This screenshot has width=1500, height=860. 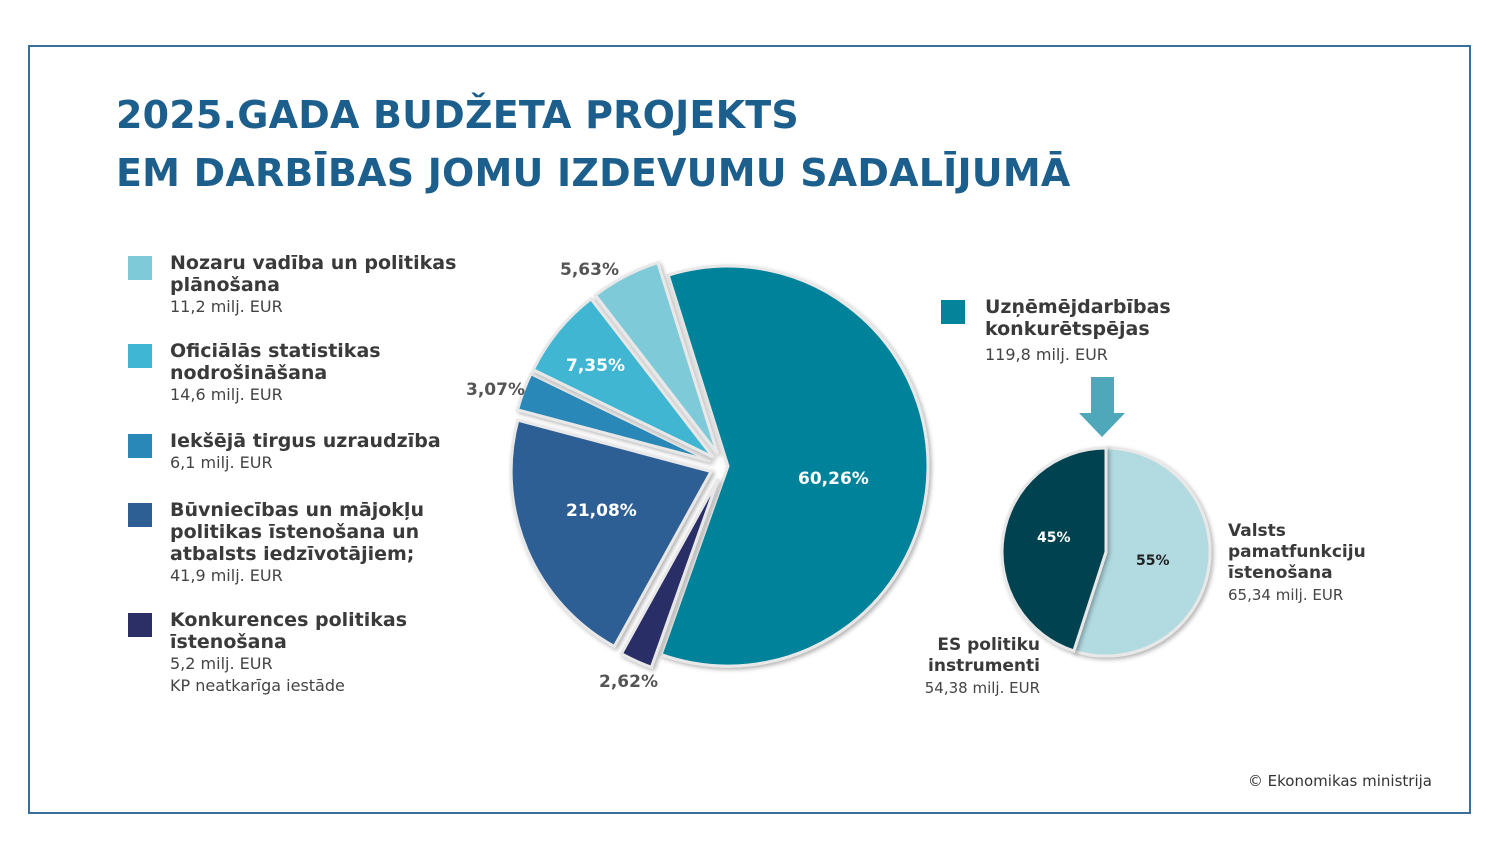 What do you see at coordinates (221, 462) in the screenshot?
I see `legend-value: 6,1 milj. EUR` at bounding box center [221, 462].